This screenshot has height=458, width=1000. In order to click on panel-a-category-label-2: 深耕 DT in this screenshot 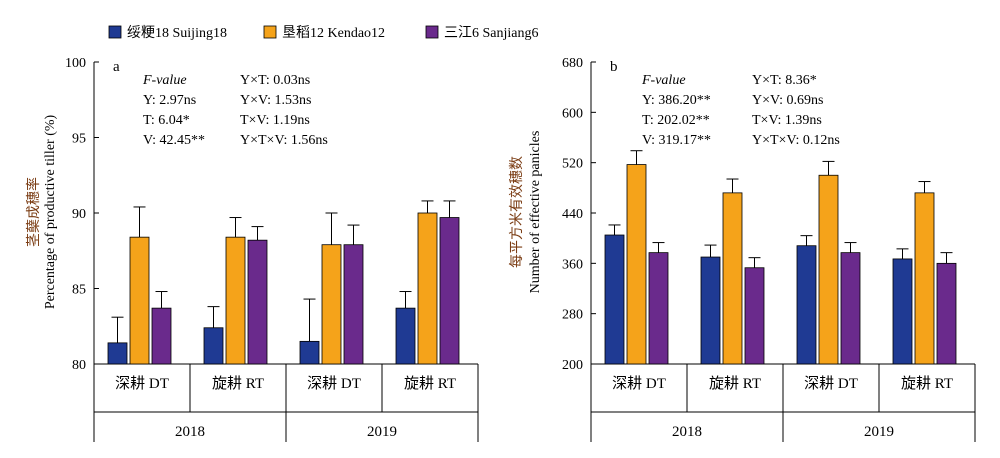, I will do `click(334, 383)`.